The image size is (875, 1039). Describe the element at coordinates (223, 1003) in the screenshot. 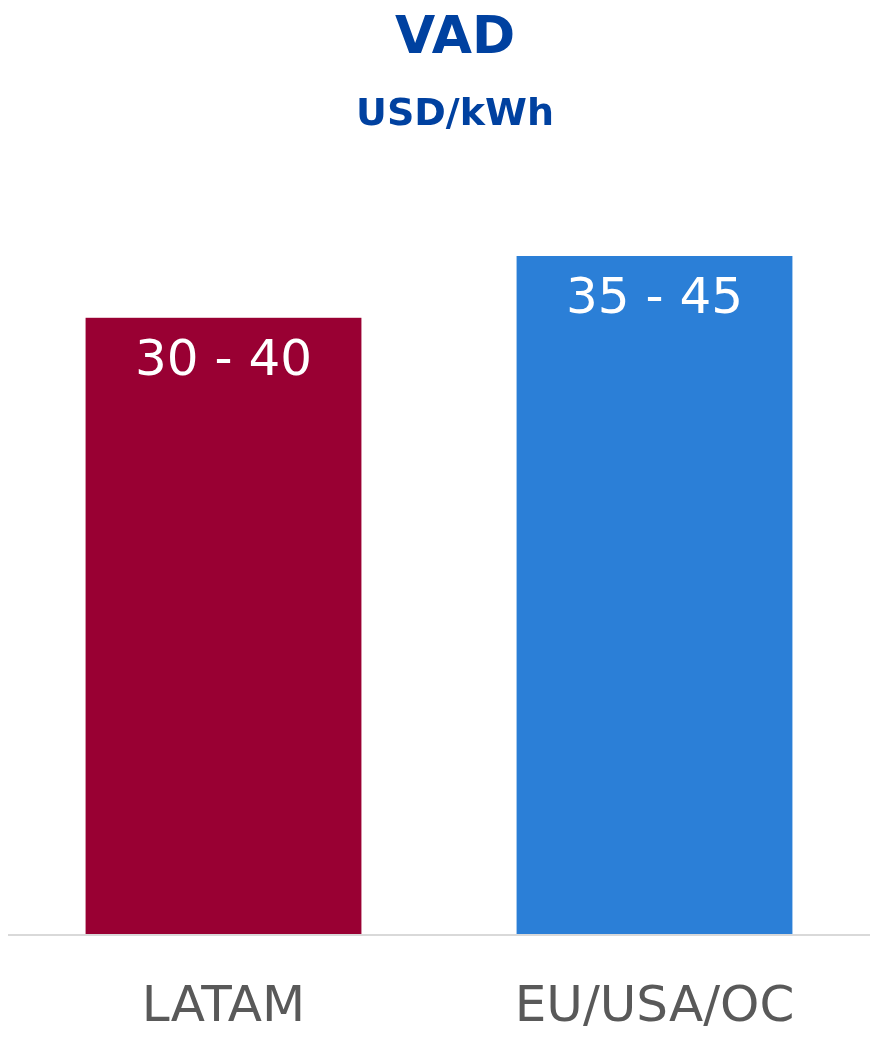

I see `x-tick-label: LATAM` at that location.